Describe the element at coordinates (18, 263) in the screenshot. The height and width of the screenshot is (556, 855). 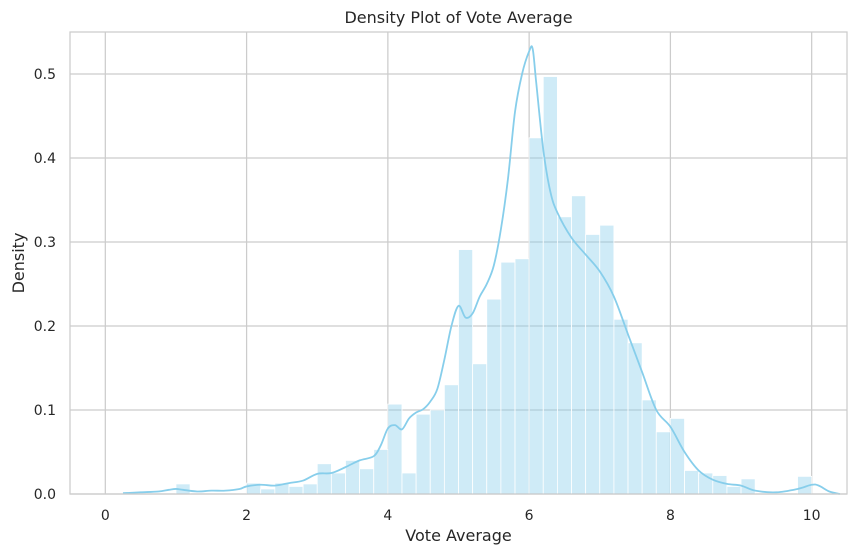
I see `y-axis-label: Density` at that location.